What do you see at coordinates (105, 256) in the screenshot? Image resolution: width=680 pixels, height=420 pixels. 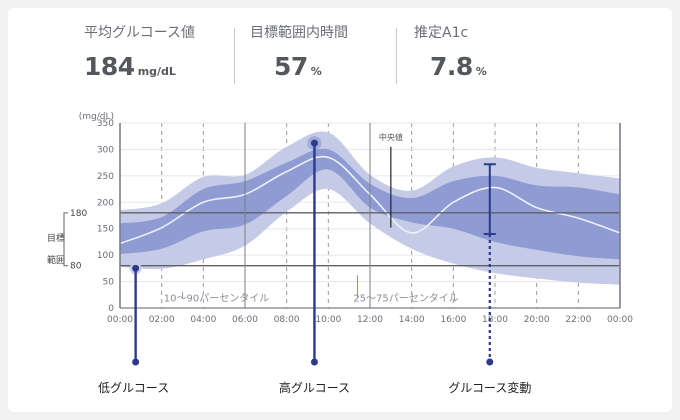 I see `y-tick-label: 100` at bounding box center [105, 256].